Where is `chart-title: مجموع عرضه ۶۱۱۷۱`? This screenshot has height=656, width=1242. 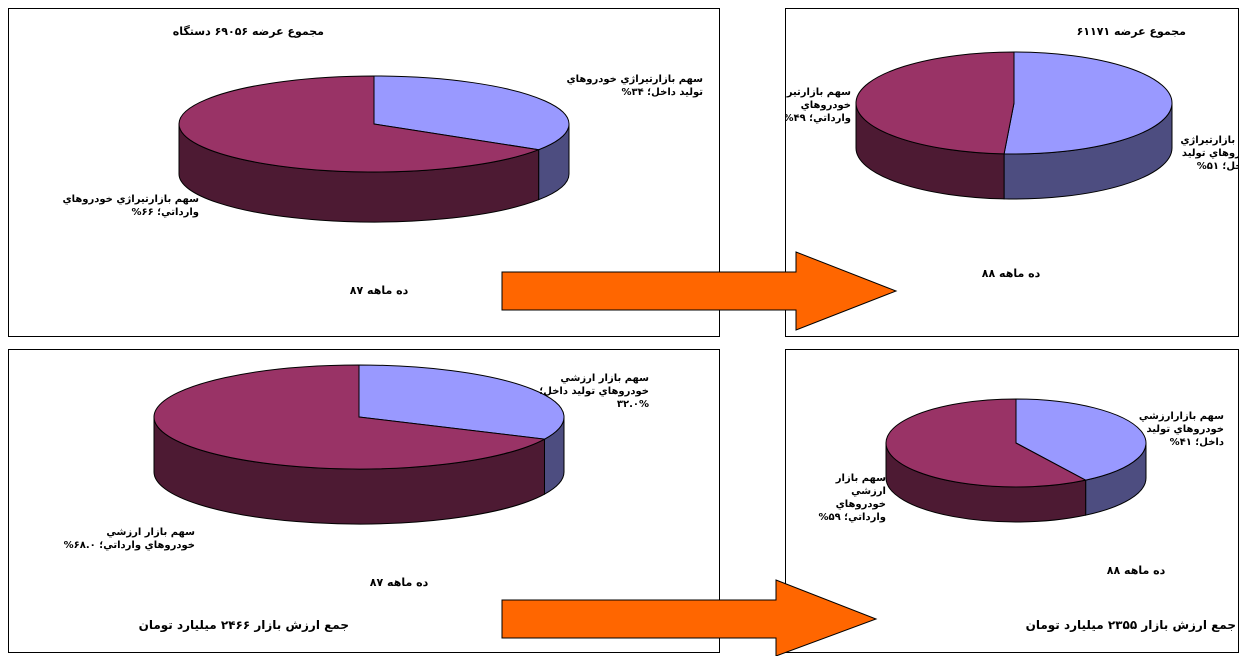 chart-title: مجموع عرضه ۶۱۱۷۱ is located at coordinates (1131, 31).